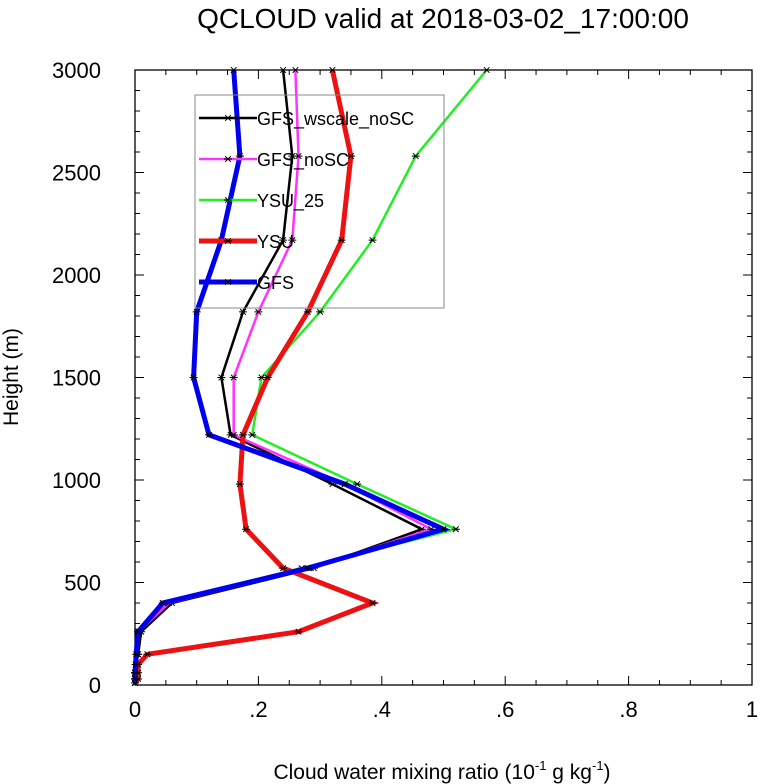 The image size is (767, 784). I want to click on x-axis-label: Cloud water mixing ratio (10-1 g kg-1), so click(441, 771).